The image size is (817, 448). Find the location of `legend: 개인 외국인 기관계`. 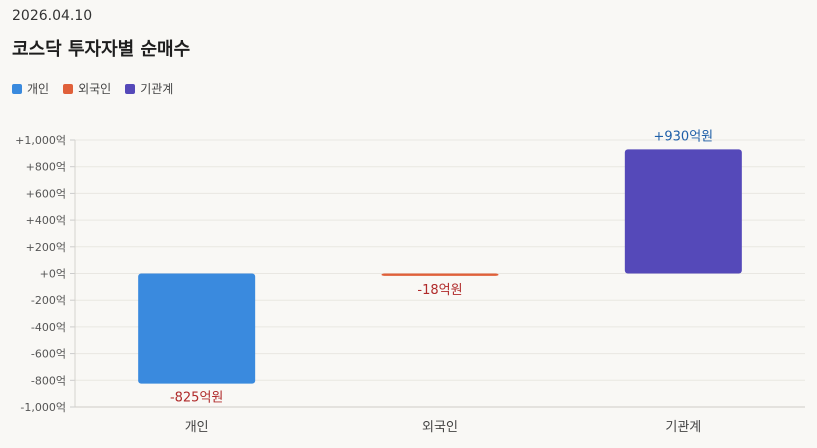

legend: 개인 외국인 기관계 is located at coordinates (92, 88).